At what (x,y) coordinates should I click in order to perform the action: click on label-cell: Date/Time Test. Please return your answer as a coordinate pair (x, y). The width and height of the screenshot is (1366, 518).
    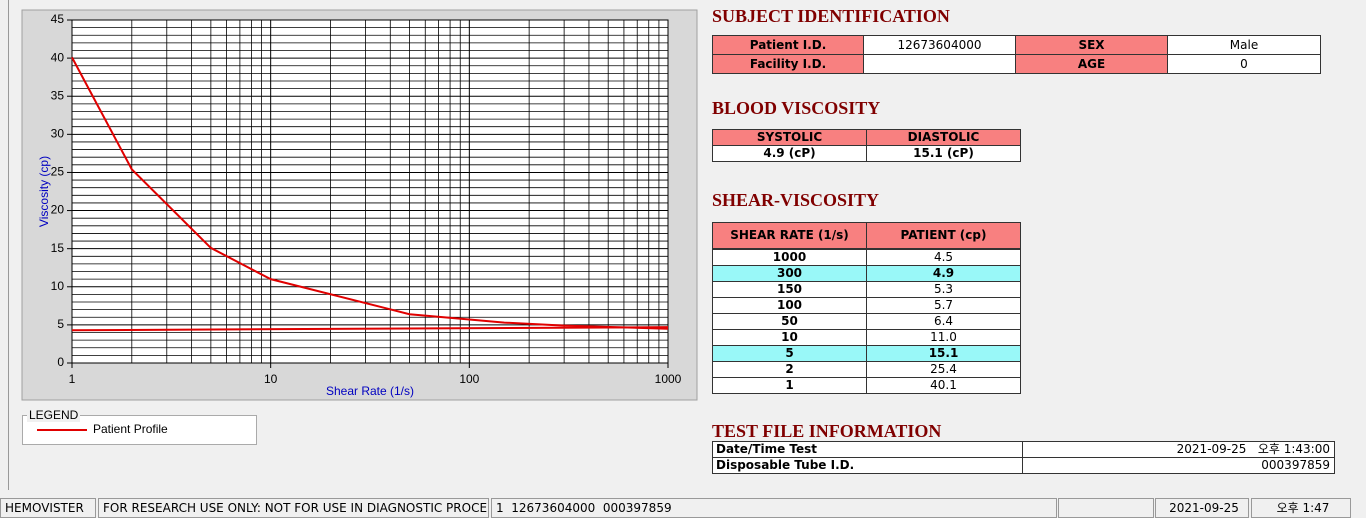
    Looking at the image, I should click on (867, 449).